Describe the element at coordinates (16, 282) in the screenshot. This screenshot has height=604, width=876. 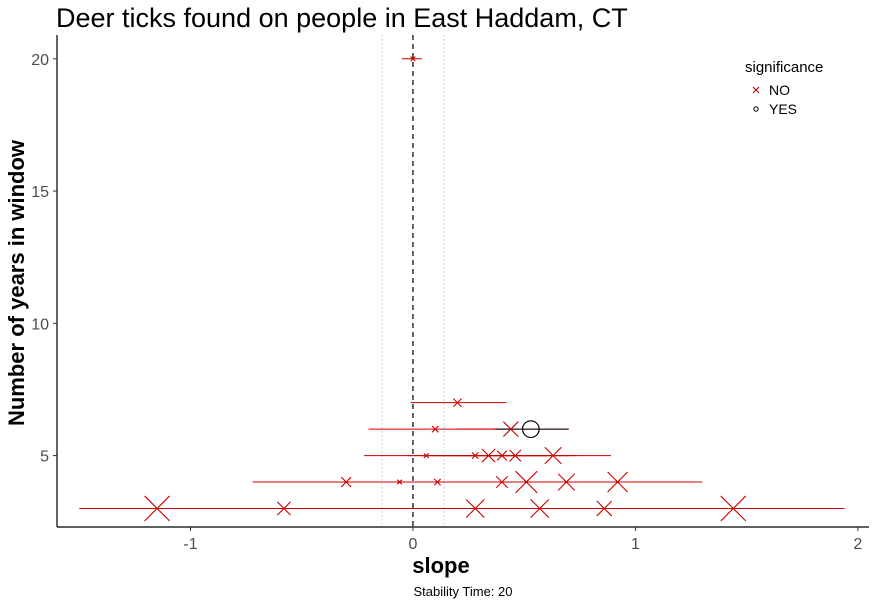
I see `y-axis-title: Number of years in window` at that location.